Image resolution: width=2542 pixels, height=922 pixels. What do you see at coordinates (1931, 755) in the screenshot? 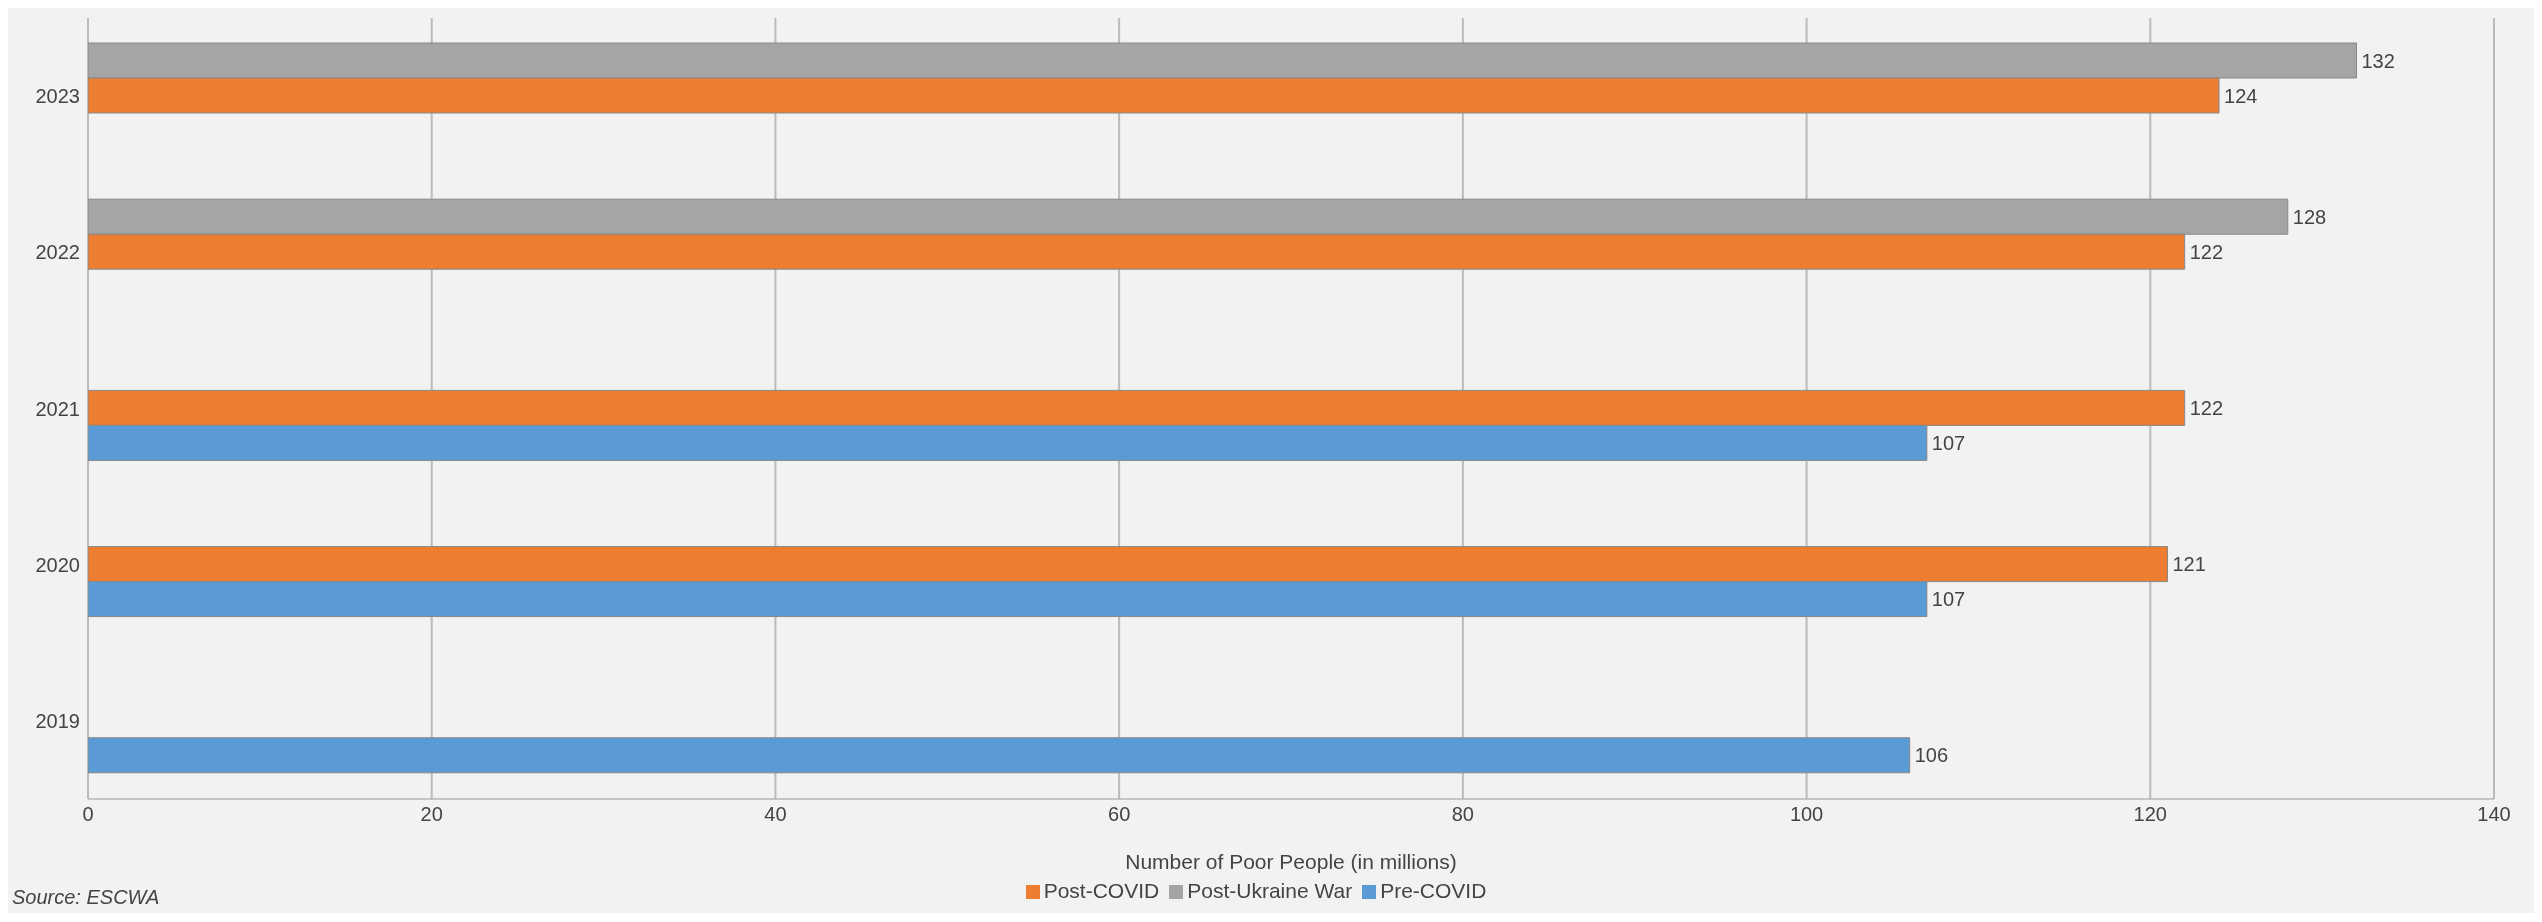
I see `data-label: 106` at bounding box center [1931, 755].